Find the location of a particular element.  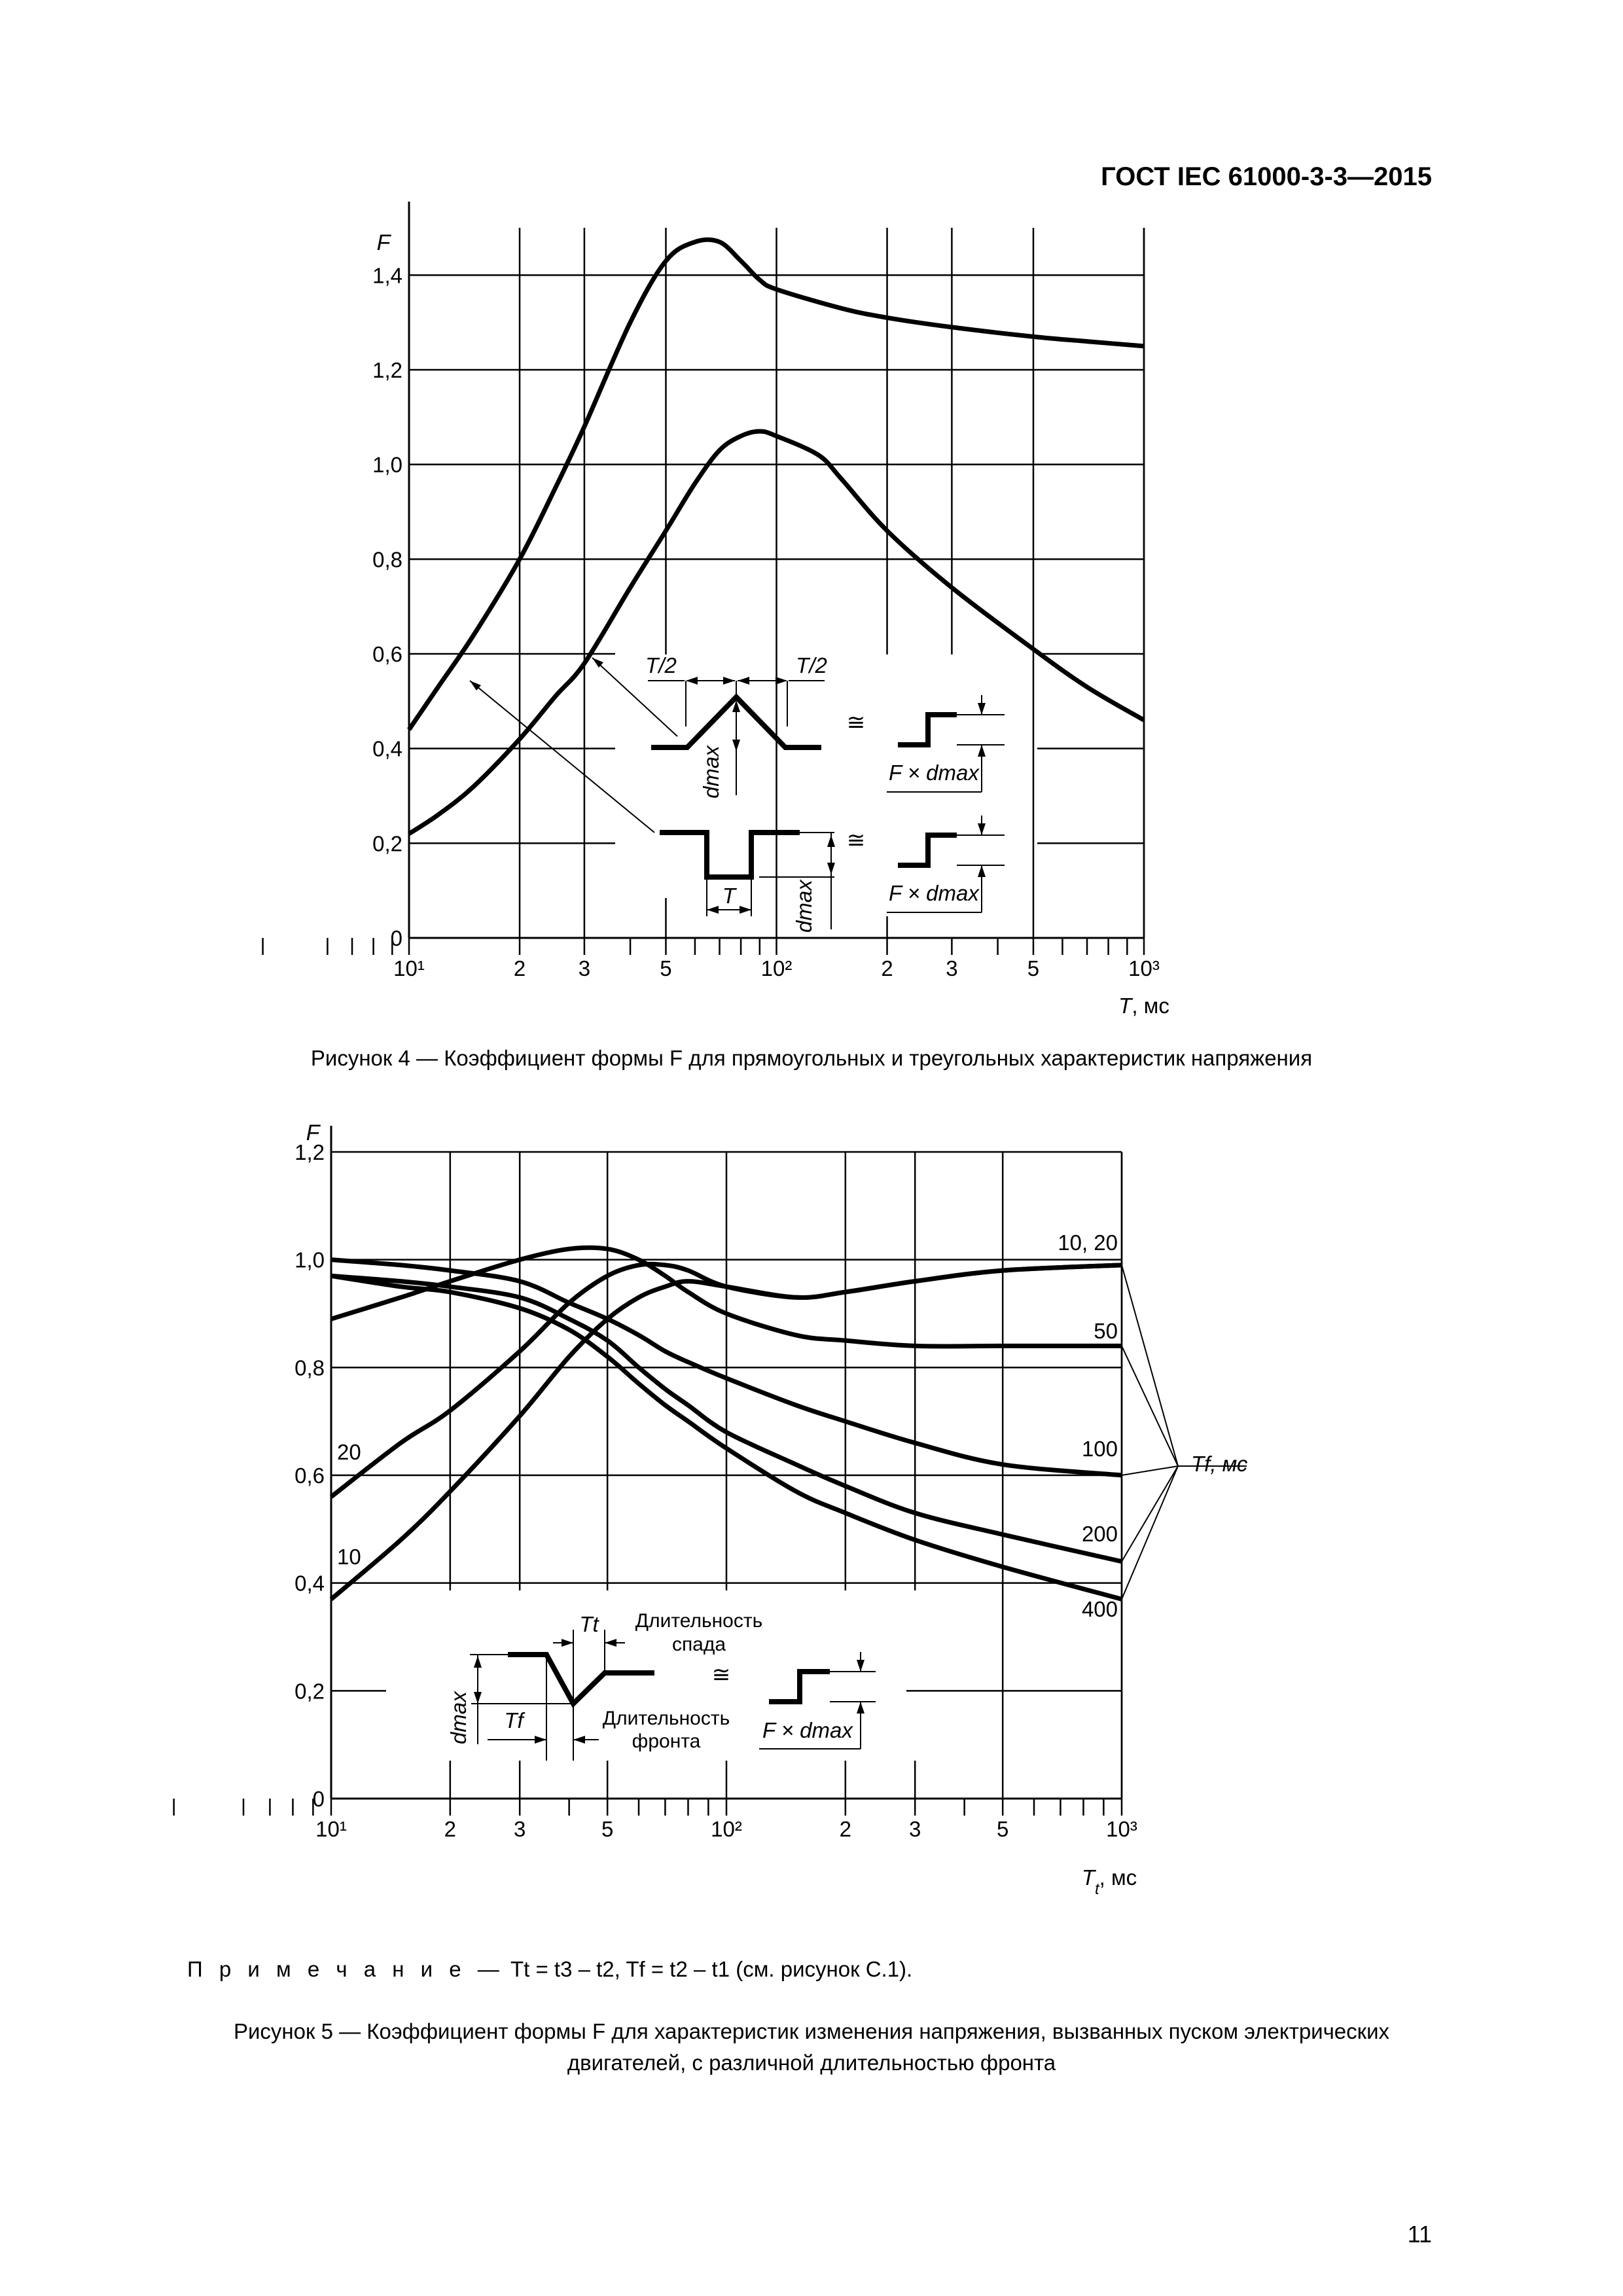

approx-symbol-1: ≅ is located at coordinates (857, 722).